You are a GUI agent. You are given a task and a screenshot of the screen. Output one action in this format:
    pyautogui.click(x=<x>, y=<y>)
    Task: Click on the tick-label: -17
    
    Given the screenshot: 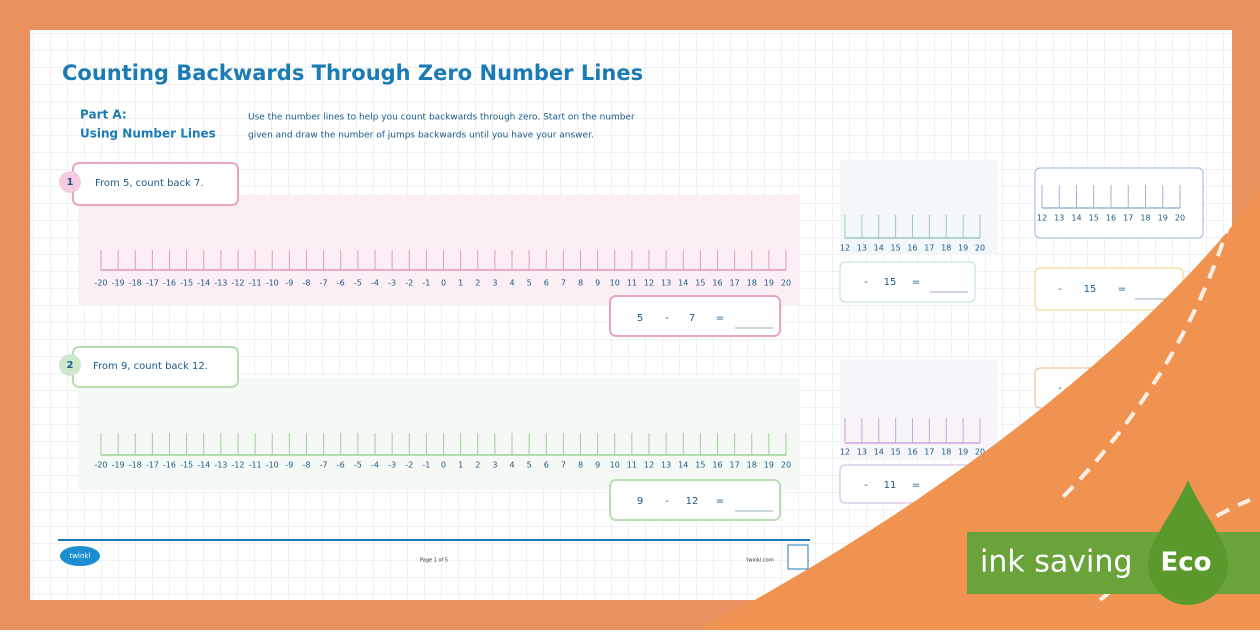 What is the action you would take?
    pyautogui.click(x=152, y=465)
    